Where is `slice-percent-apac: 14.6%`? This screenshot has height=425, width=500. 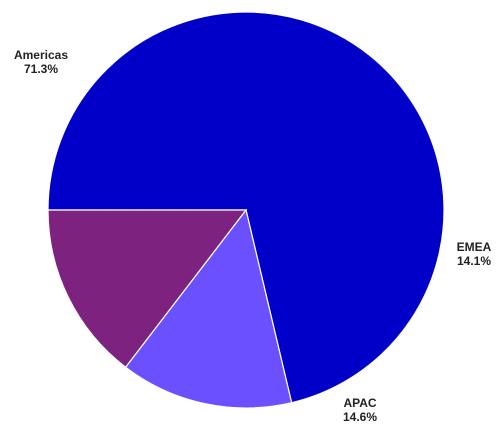
slice-percent-apac: 14.6% is located at coordinates (360, 417).